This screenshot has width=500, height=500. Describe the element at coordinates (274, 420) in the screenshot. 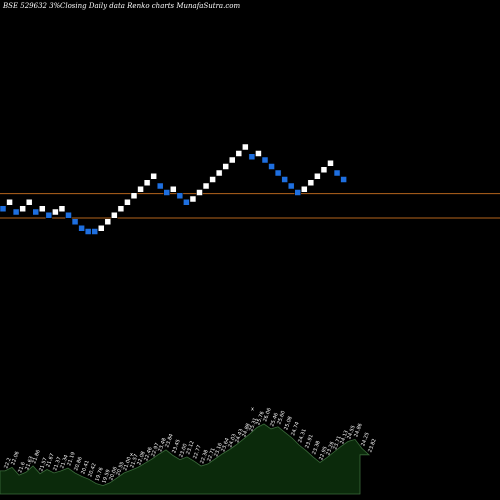

I see `volume-label-38: 25.46` at that location.